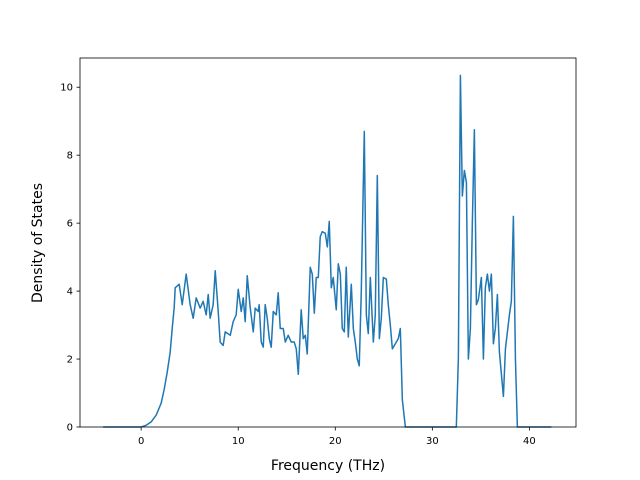 This screenshot has height=480, width=640. Describe the element at coordinates (529, 441) in the screenshot. I see `x-tick-label: 40` at that location.